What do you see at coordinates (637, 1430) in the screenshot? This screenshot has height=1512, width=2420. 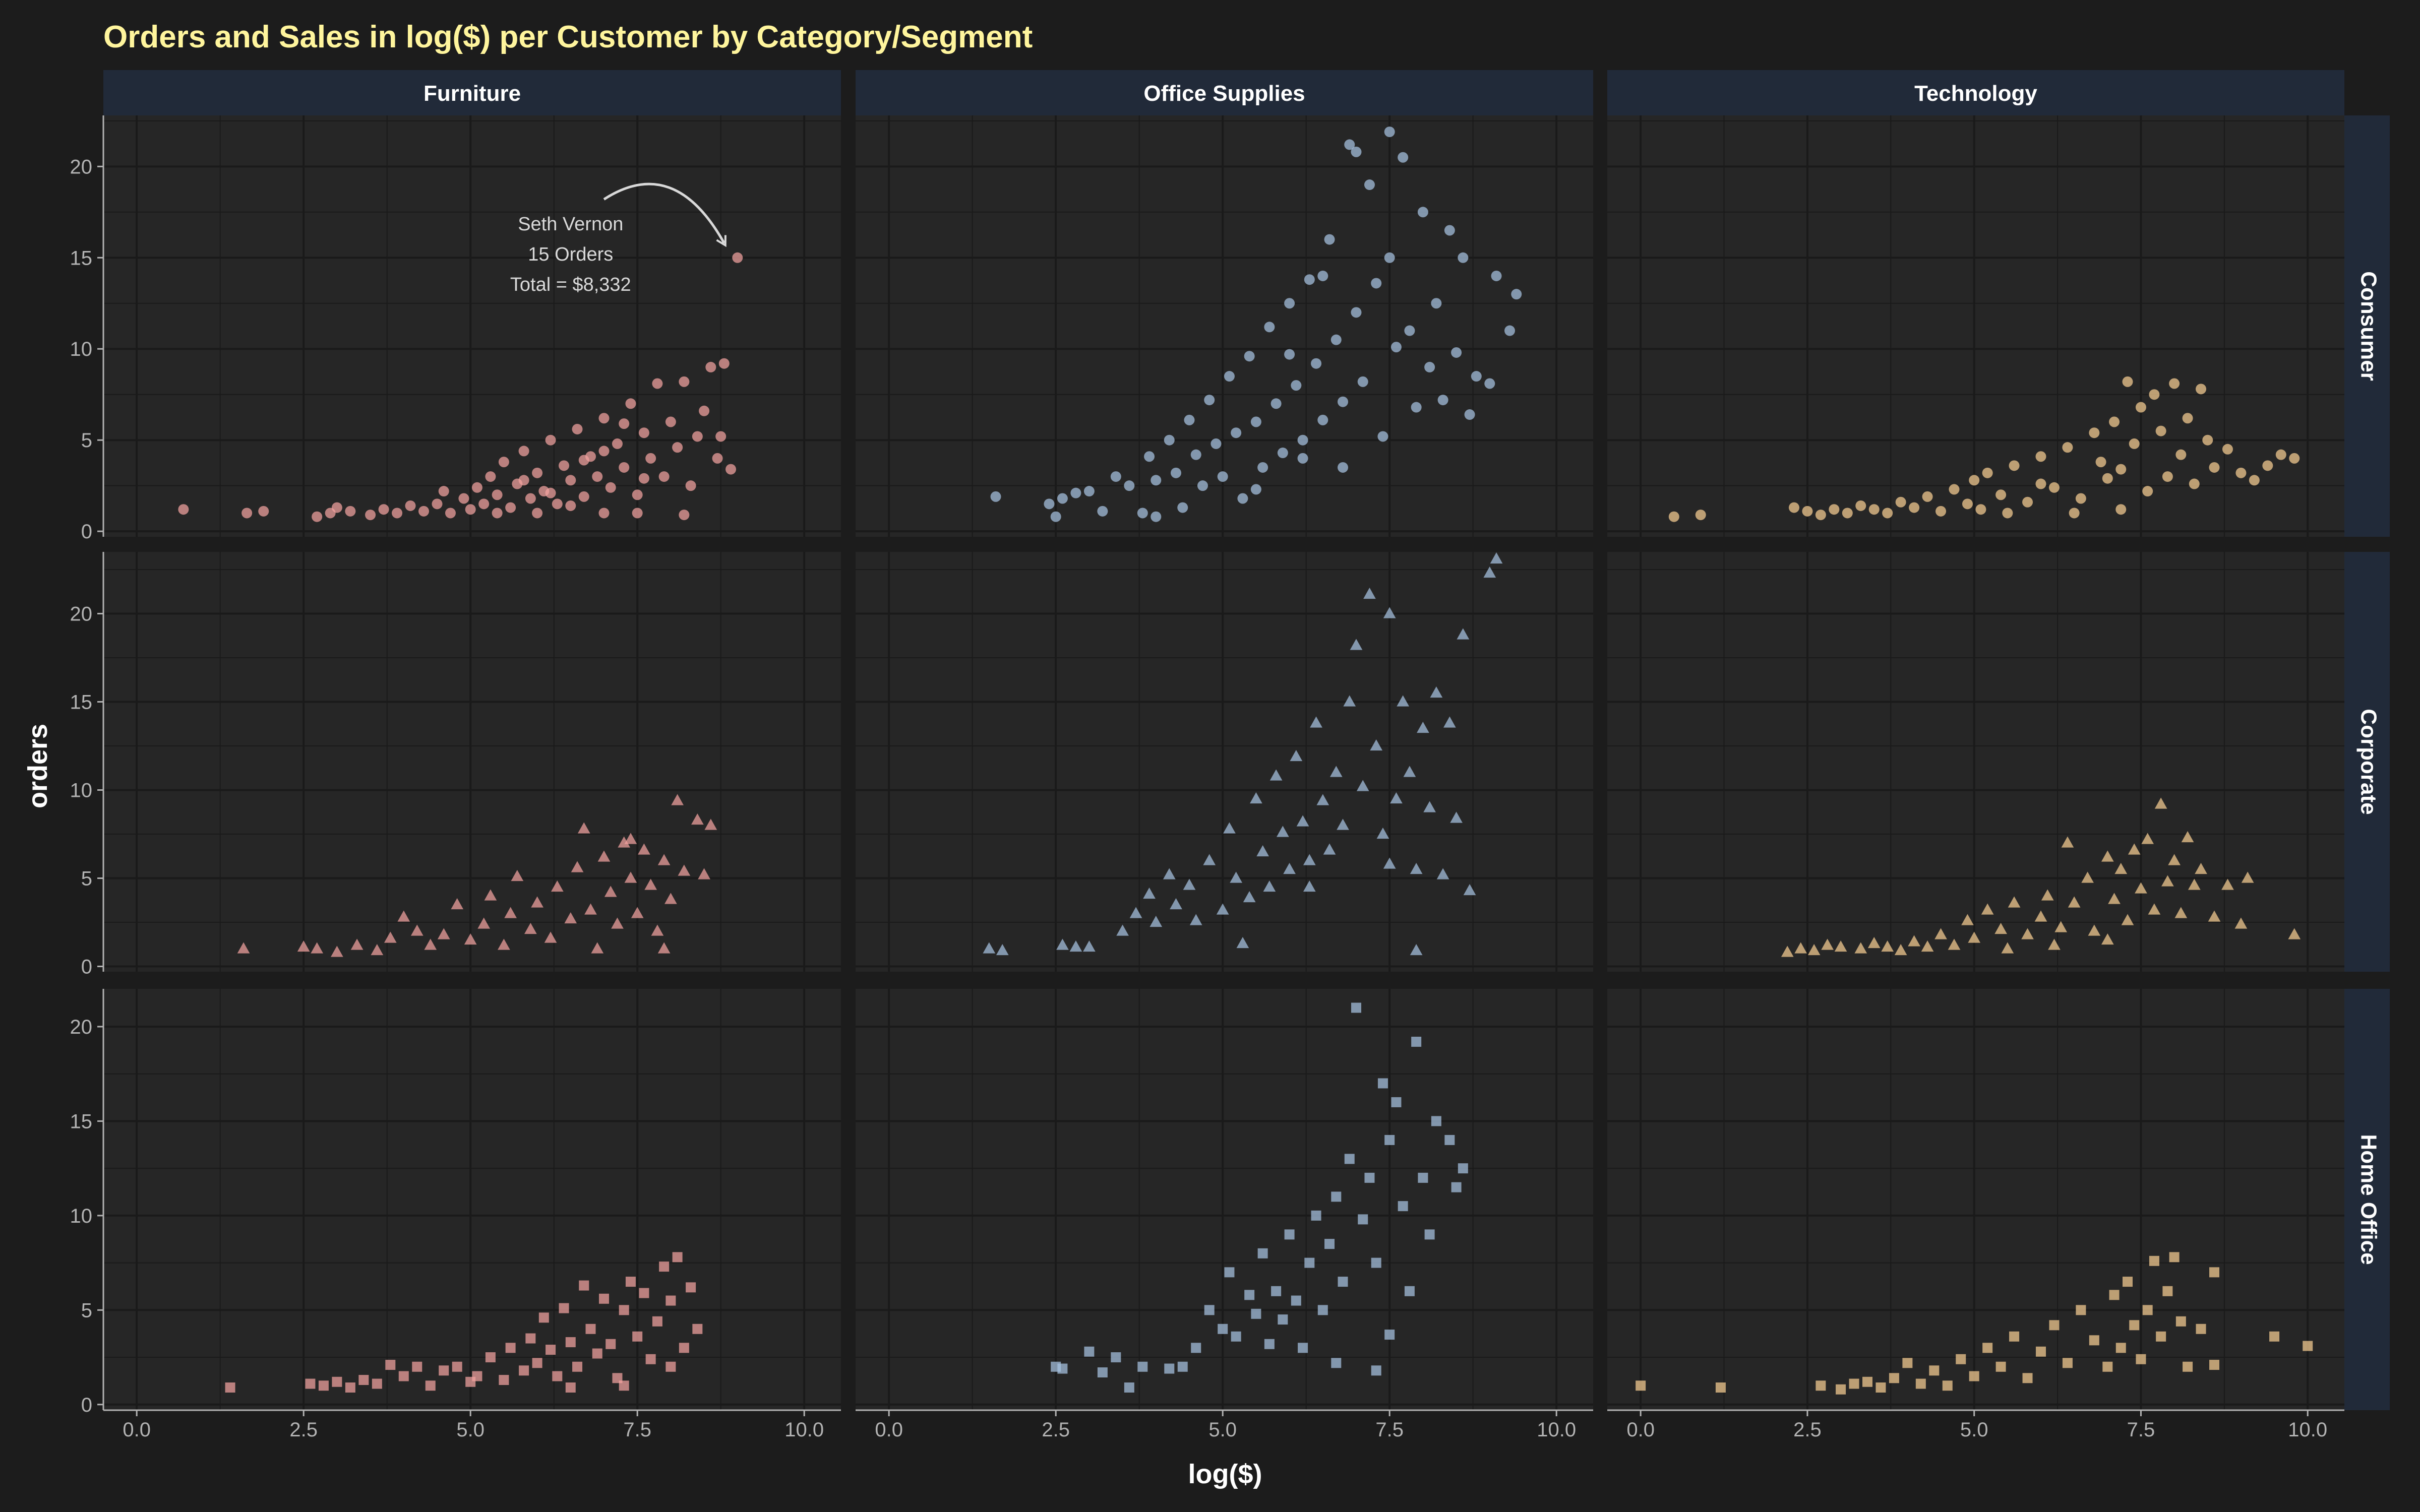 I see `x-tick-label: 7.5` at bounding box center [637, 1430].